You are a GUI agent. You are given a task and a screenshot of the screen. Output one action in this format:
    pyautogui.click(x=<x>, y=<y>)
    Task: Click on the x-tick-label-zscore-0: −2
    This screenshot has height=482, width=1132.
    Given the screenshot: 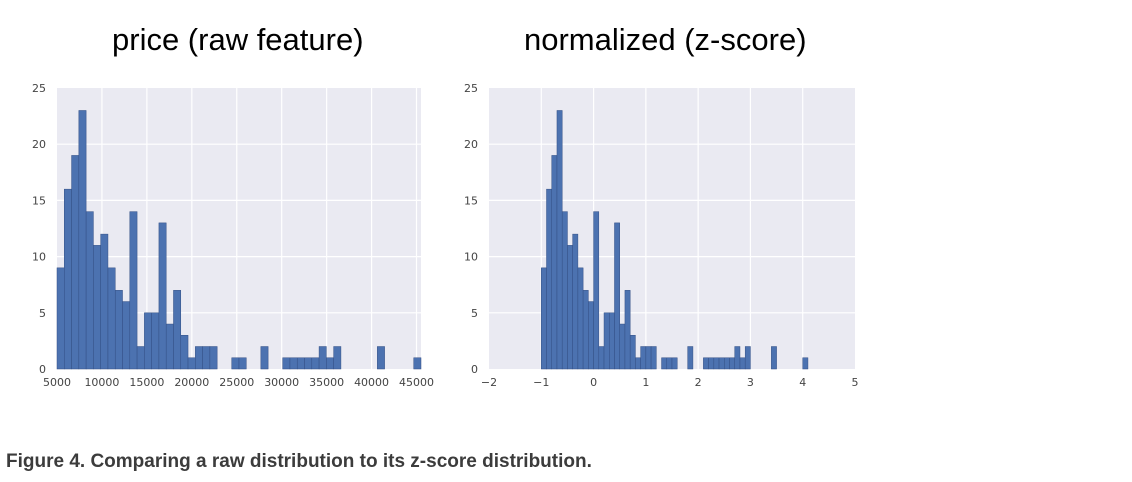 What is the action you would take?
    pyautogui.click(x=489, y=382)
    